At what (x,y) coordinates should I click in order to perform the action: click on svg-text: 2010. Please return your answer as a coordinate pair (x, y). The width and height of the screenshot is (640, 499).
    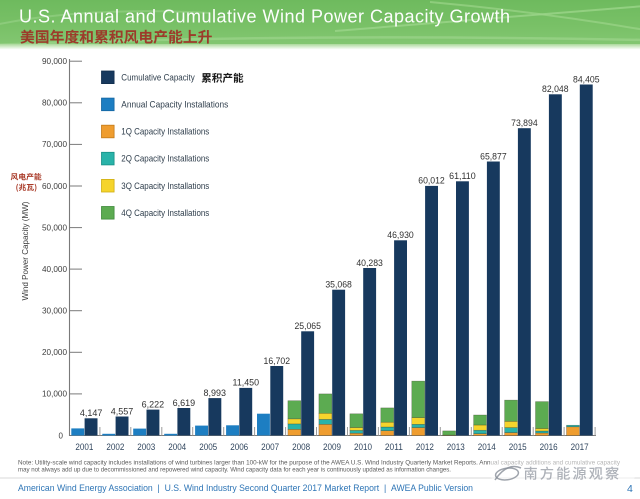
    Looking at the image, I should click on (363, 446).